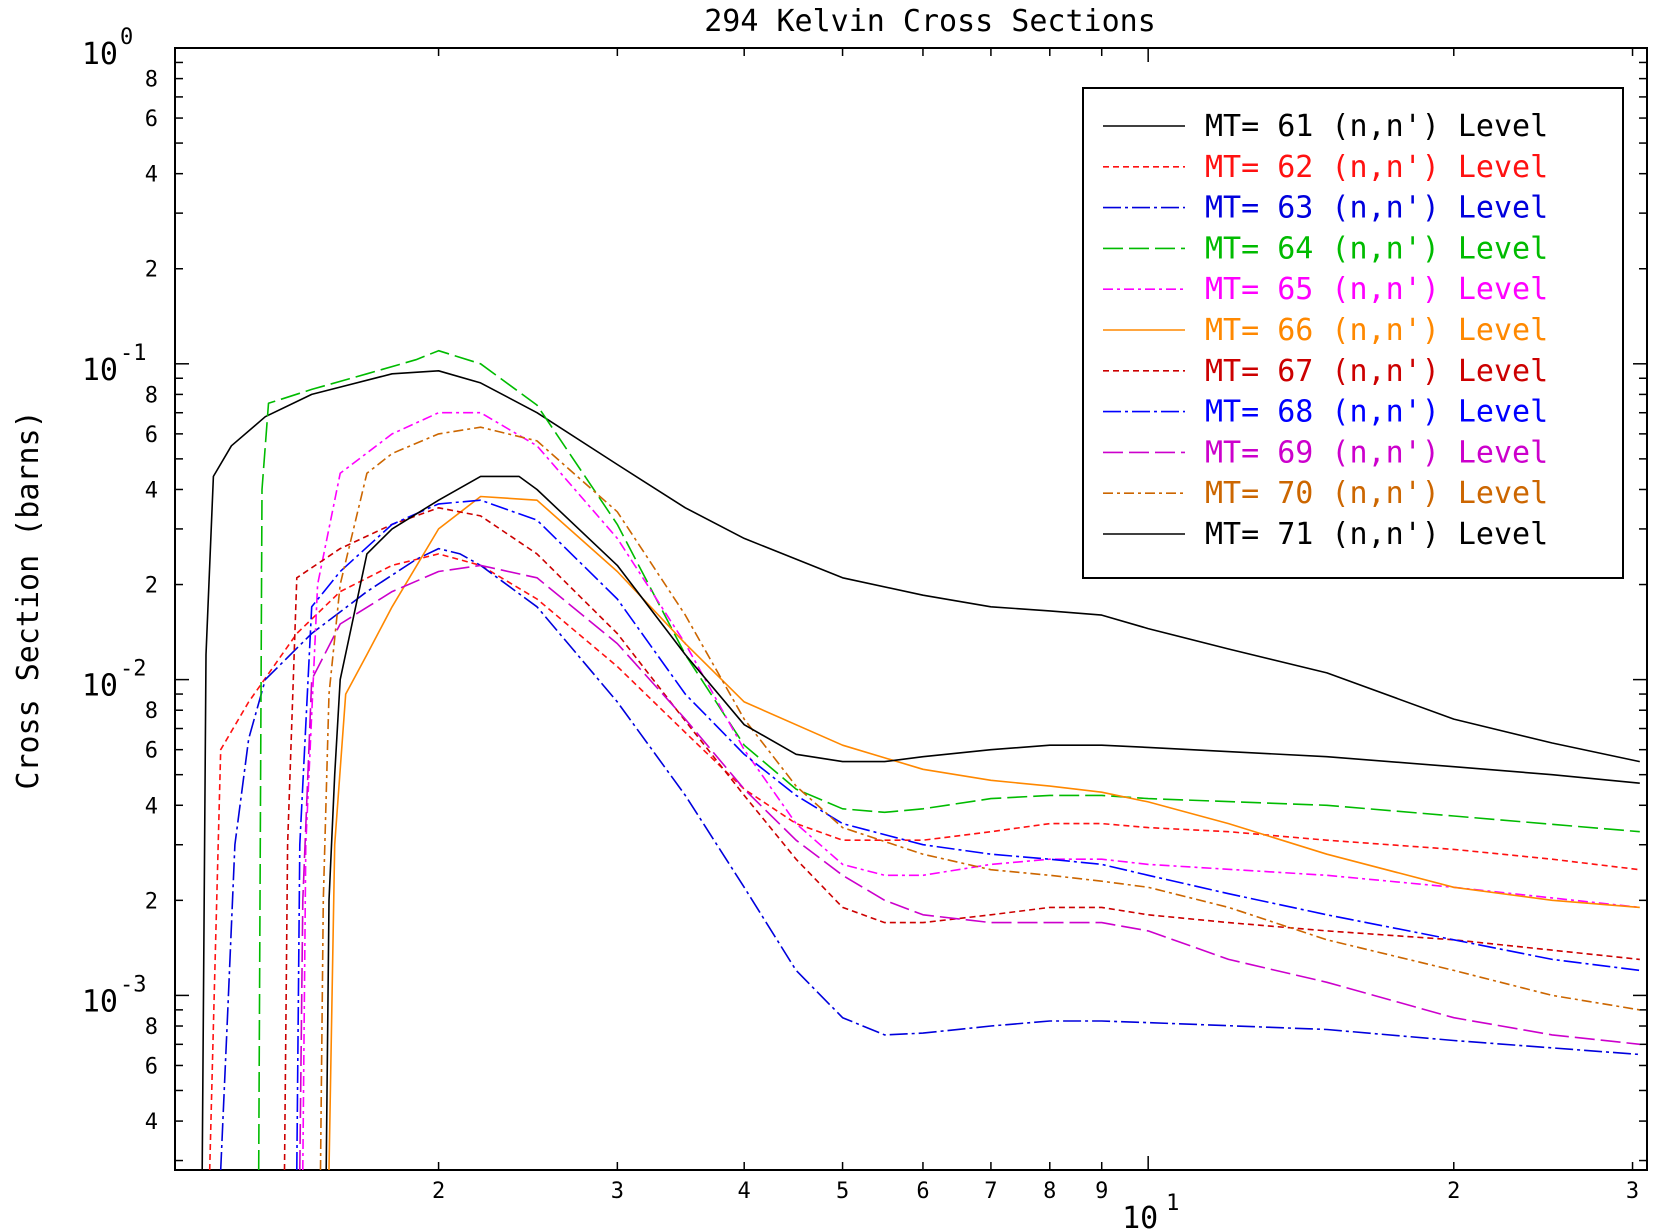 The image size is (1665, 1230). I want to click on y-tick-label-exponent: -2, so click(133, 669).